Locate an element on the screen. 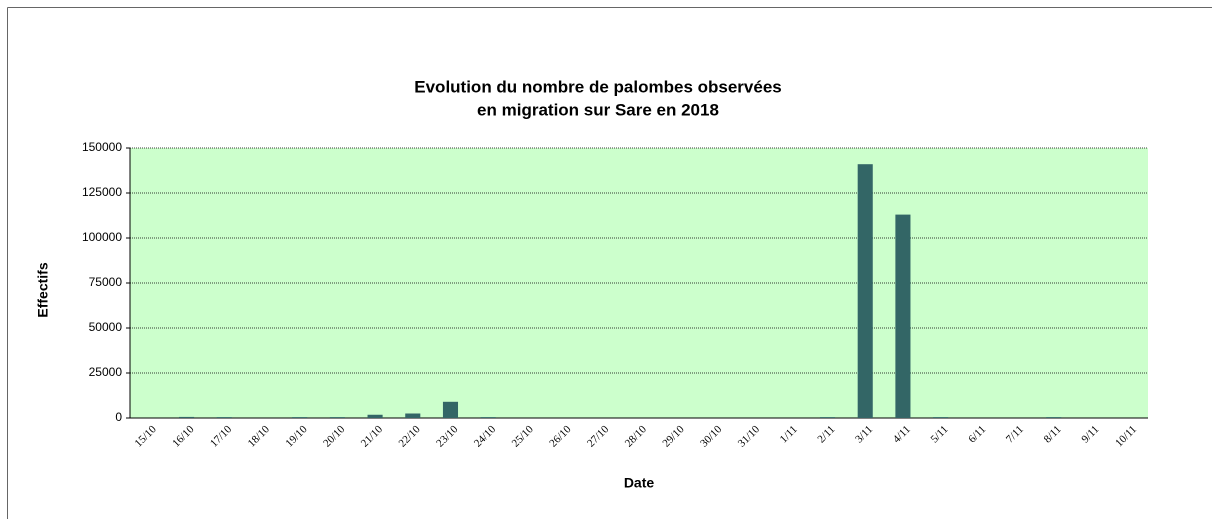 The image size is (1212, 519). y-tick-label: 75000 is located at coordinates (106, 282).